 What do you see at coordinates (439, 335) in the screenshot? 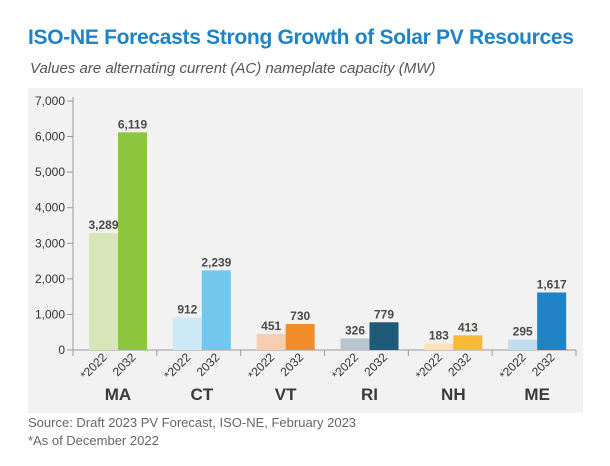
I see `bar-value-label: 183` at bounding box center [439, 335].